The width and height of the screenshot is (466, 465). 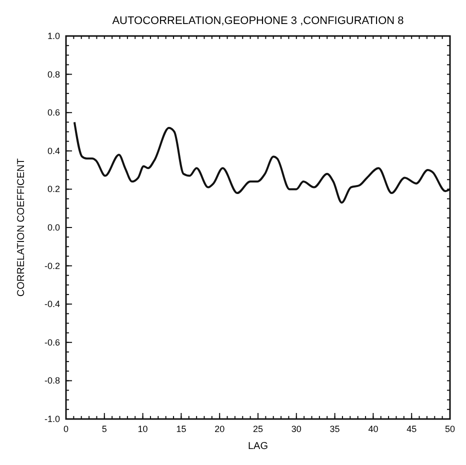 What do you see at coordinates (53, 151) in the screenshot?
I see `y-tick-label: 0.4` at bounding box center [53, 151].